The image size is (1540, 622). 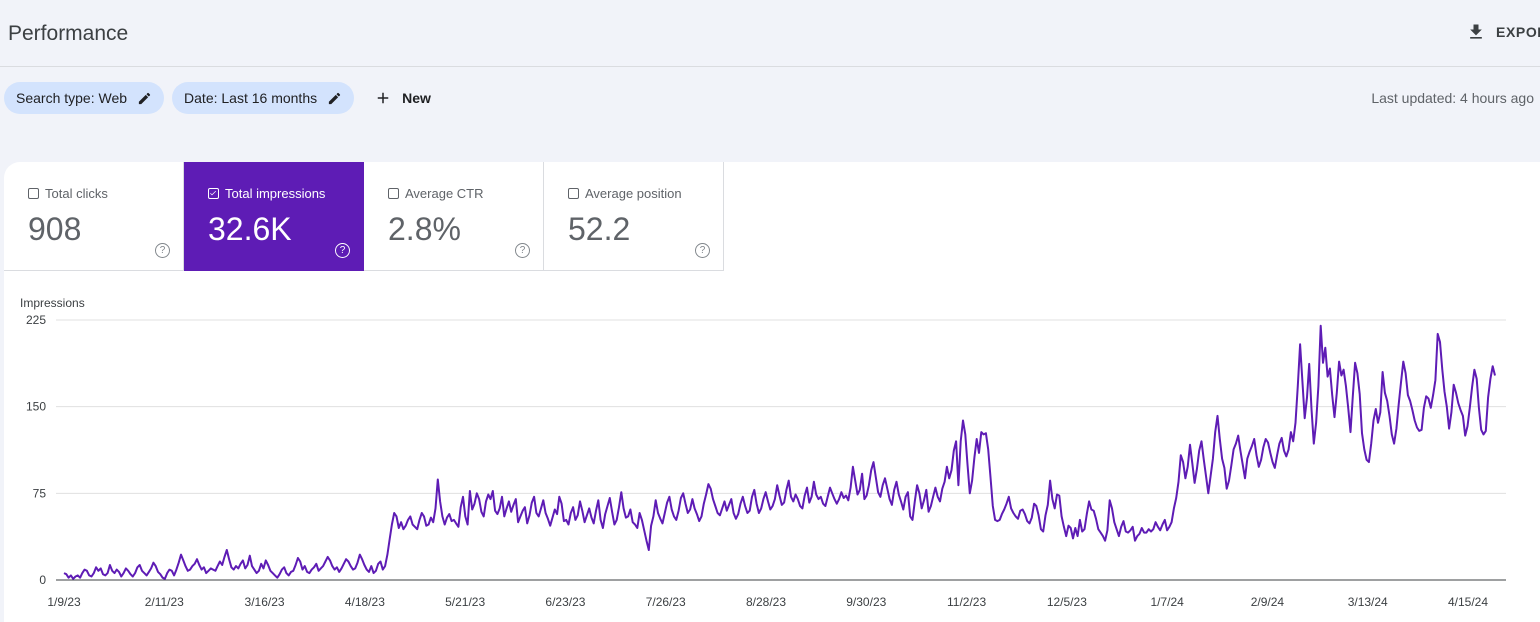 What do you see at coordinates (94, 216) in the screenshot?
I see `metric-card-total-clicks: Total clicks 908 ?` at bounding box center [94, 216].